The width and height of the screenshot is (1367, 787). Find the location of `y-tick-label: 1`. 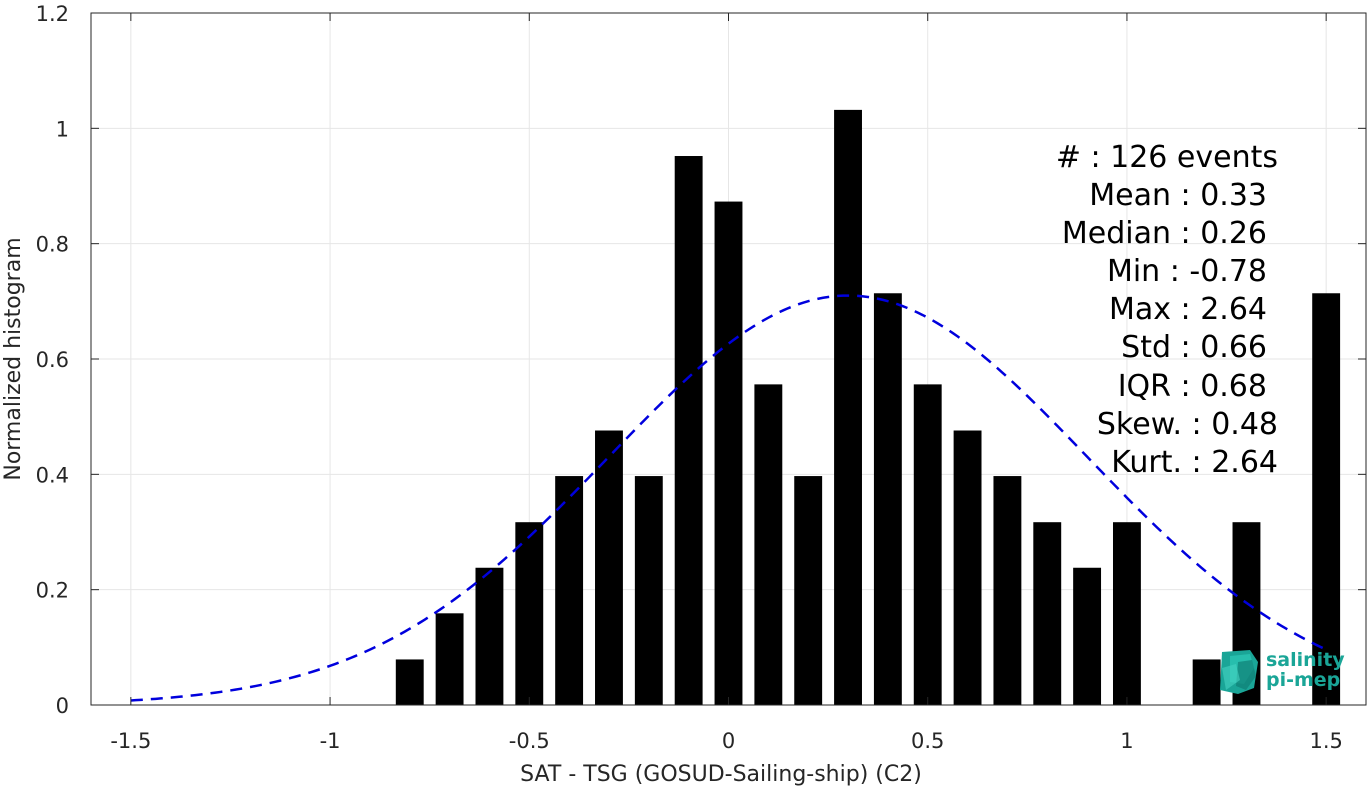

y-tick-label: 1 is located at coordinates (62, 129).